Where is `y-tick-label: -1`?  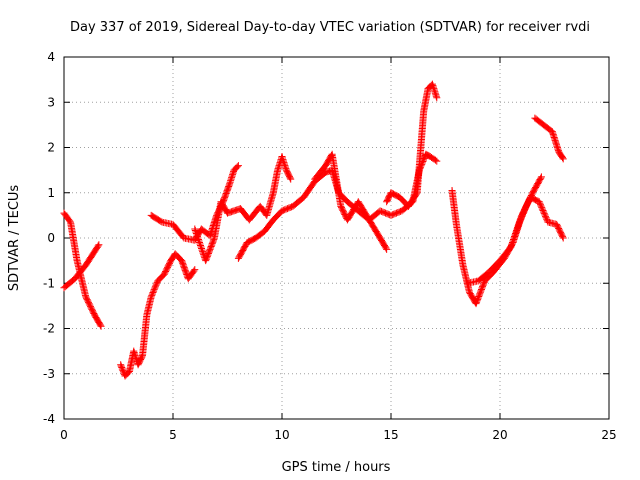 y-tick-label: -1 is located at coordinates (49, 283).